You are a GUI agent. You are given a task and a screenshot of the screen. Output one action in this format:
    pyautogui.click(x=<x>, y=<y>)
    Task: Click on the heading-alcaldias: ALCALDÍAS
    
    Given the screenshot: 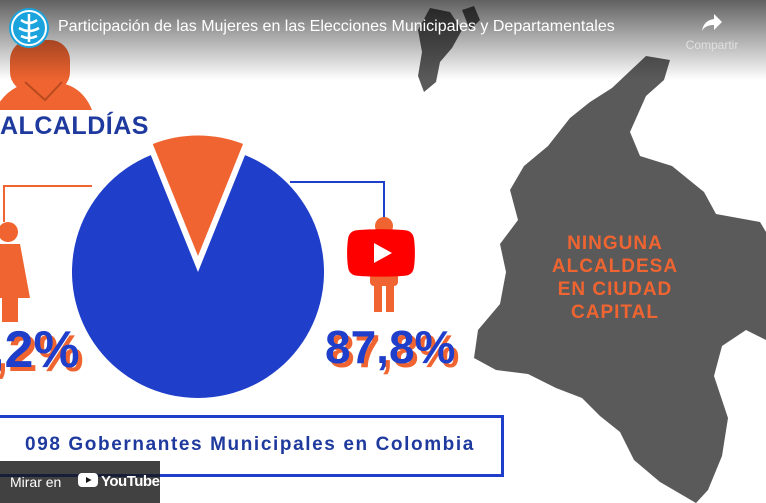 What is the action you would take?
    pyautogui.click(x=74, y=126)
    